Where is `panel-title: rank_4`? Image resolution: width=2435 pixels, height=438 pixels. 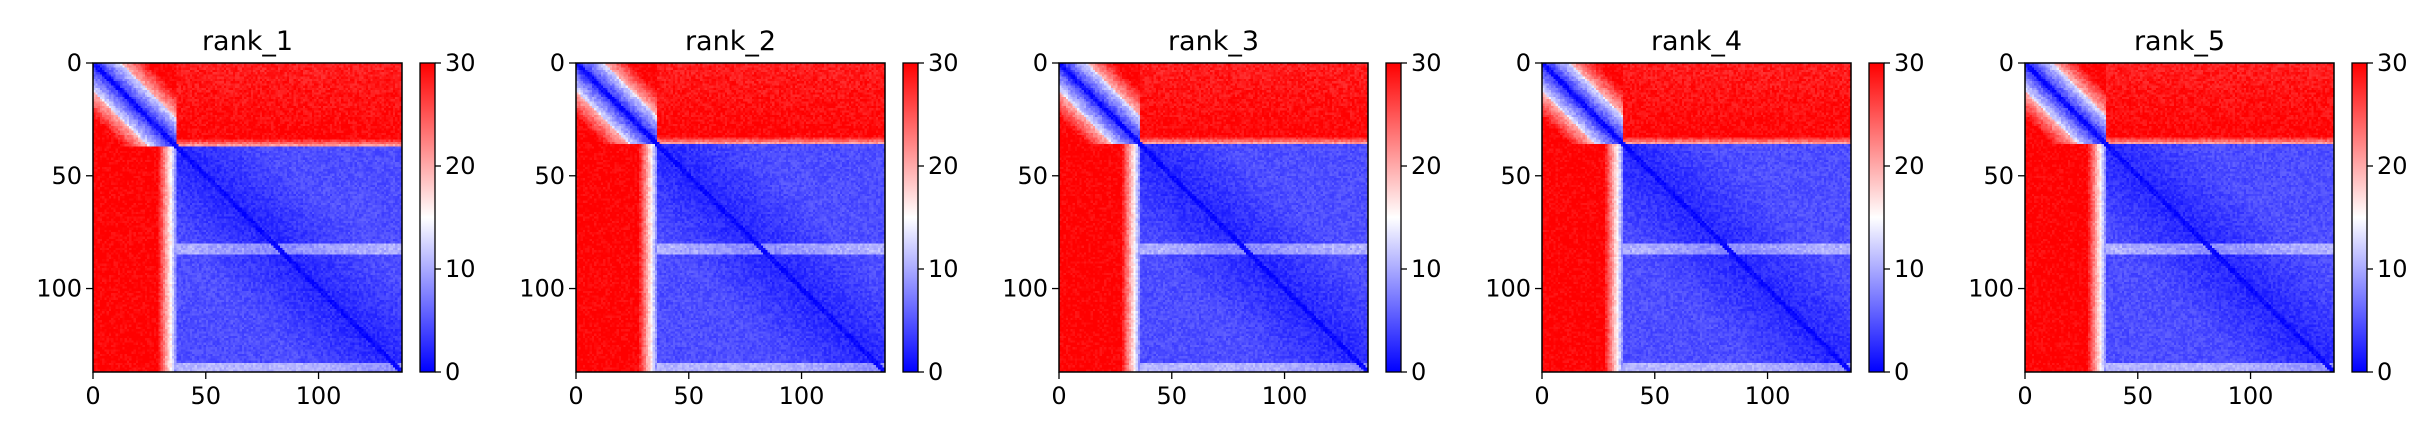 panel-title: rank_4 is located at coordinates (1696, 41).